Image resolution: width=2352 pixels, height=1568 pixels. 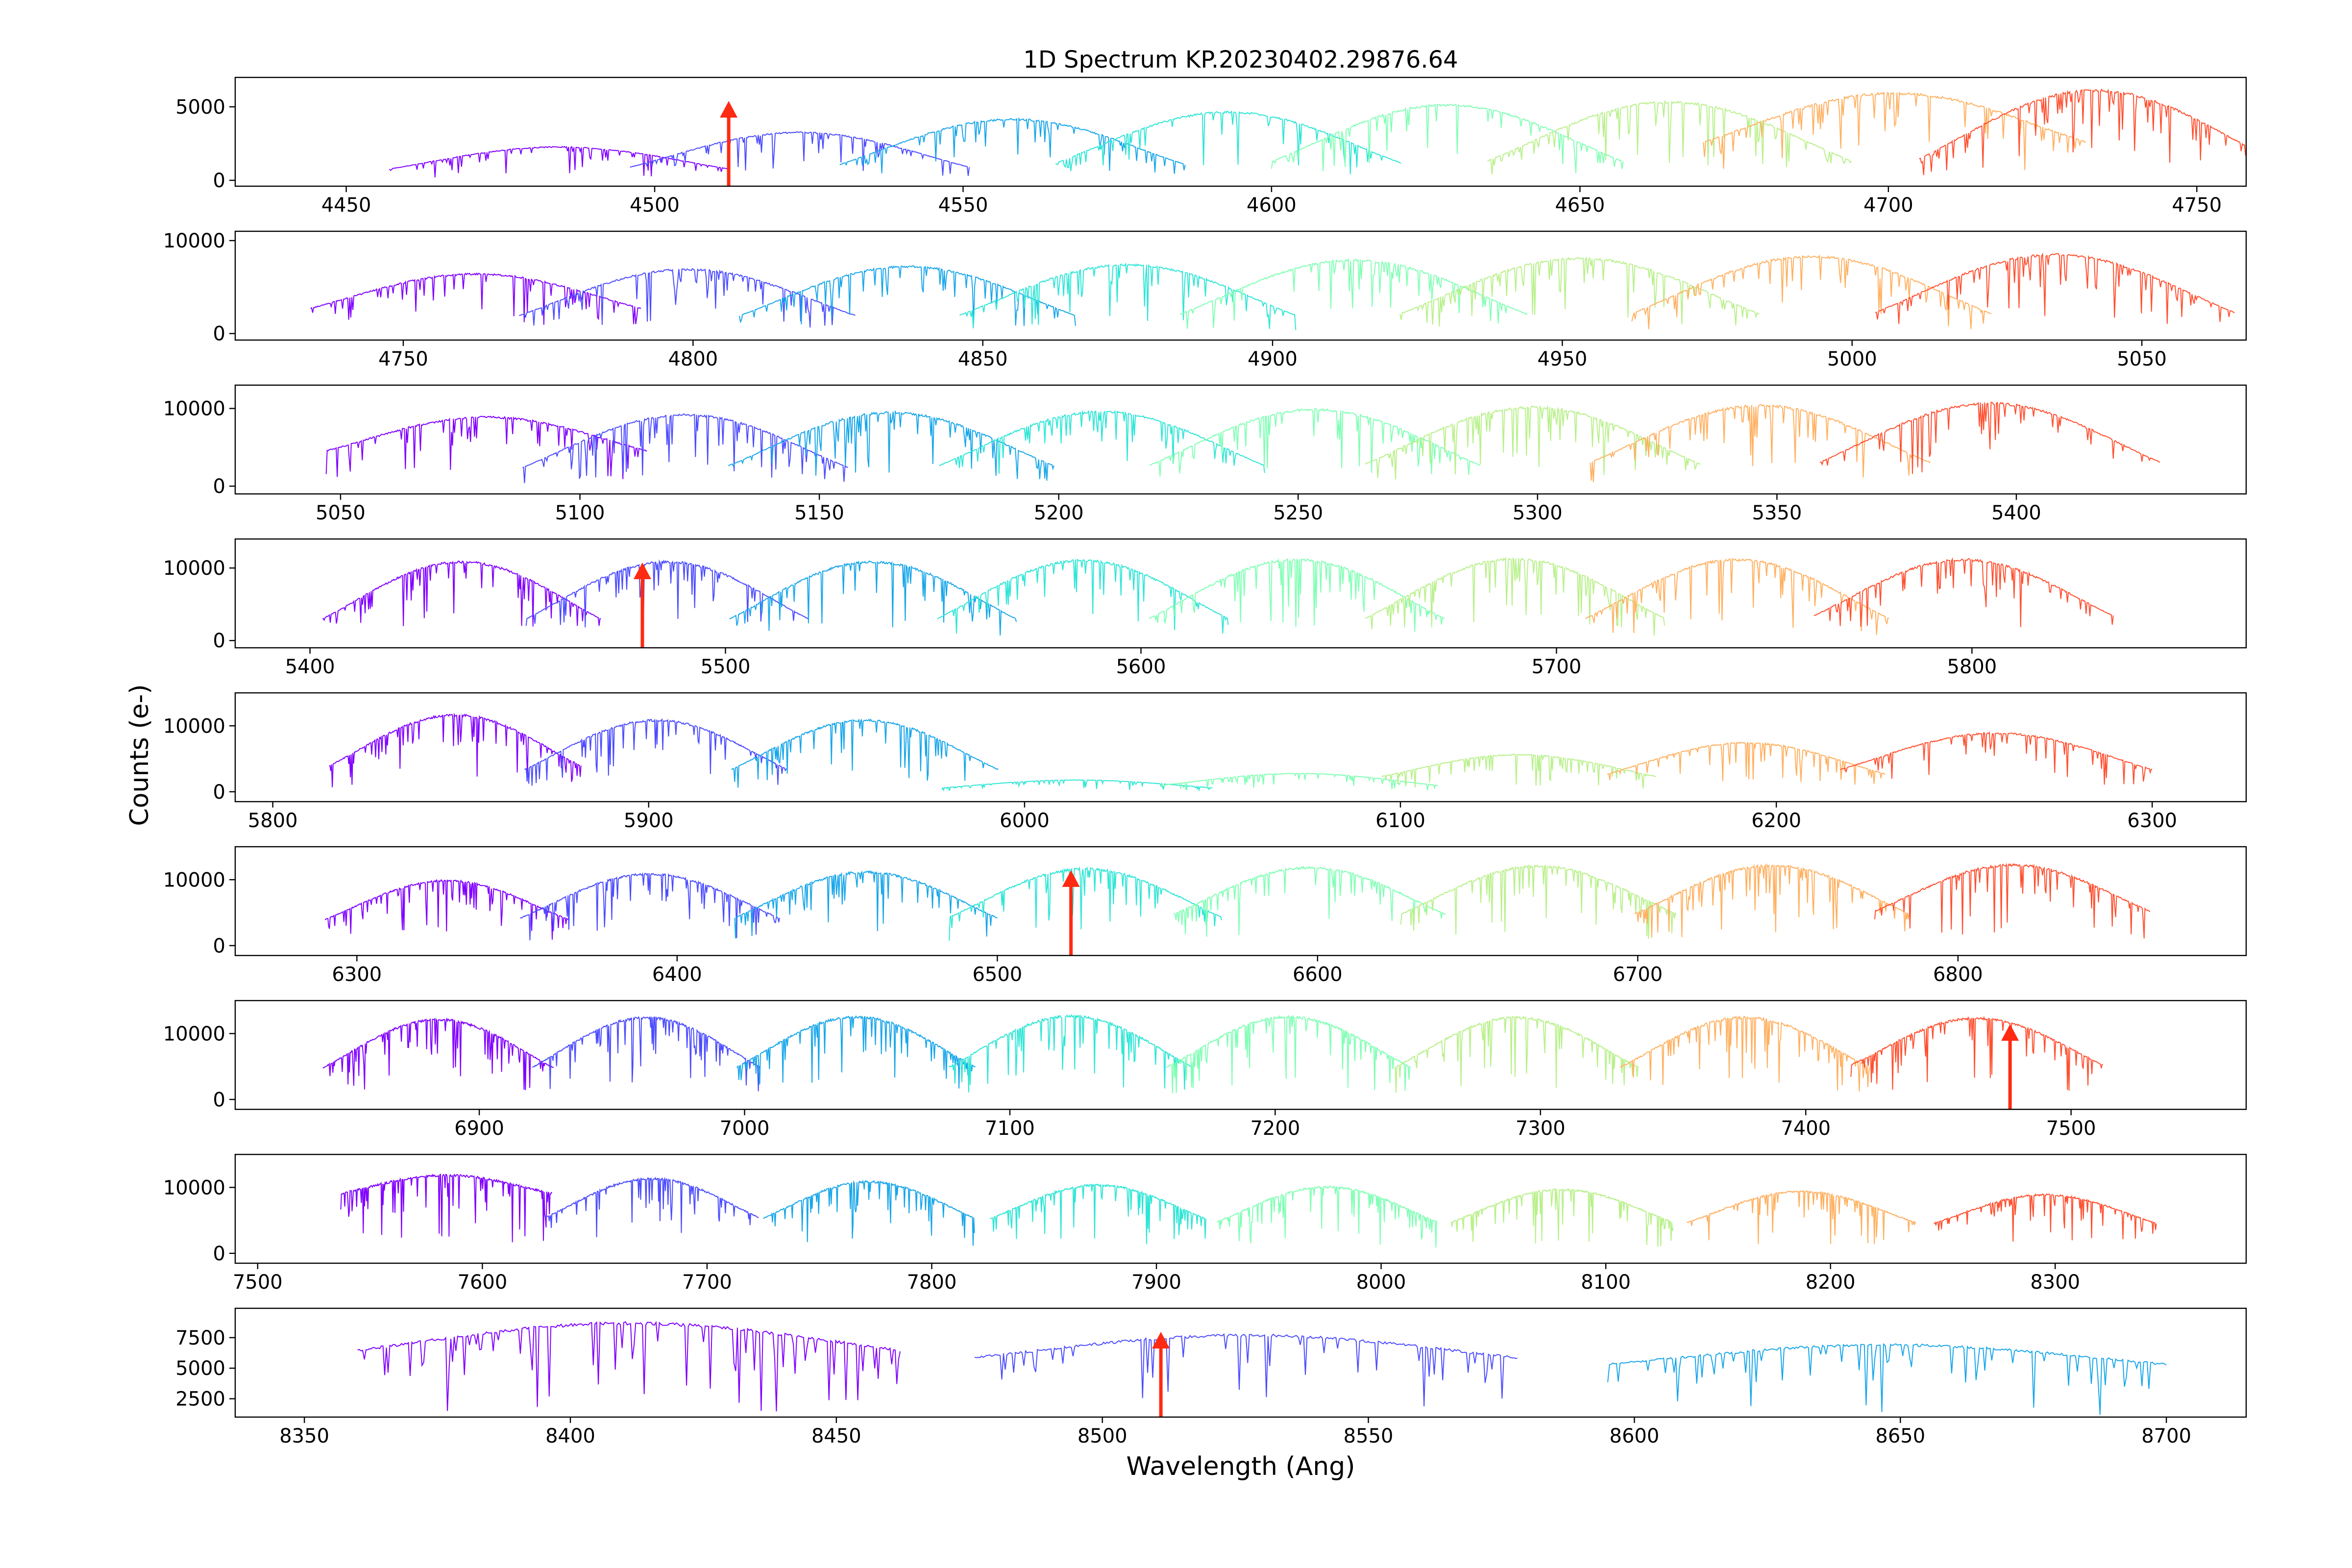 I want to click on spectrum-panel-3: 5050 5100 5150 5200 5250 5300 5350 5400 0 10000, so click(x=1205, y=454).